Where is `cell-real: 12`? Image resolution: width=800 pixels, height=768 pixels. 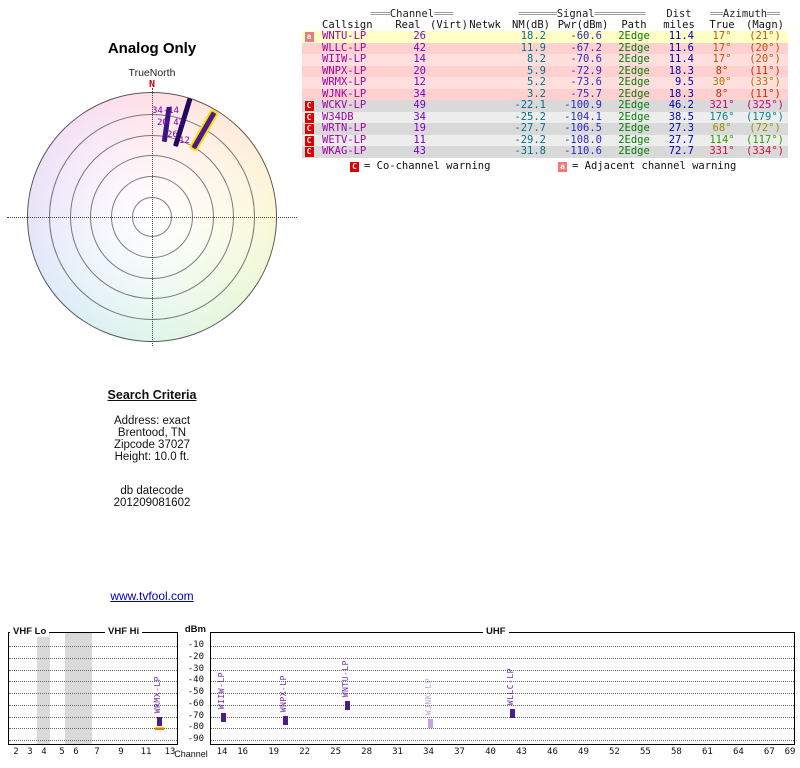
cell-real: 12 is located at coordinates (419, 82).